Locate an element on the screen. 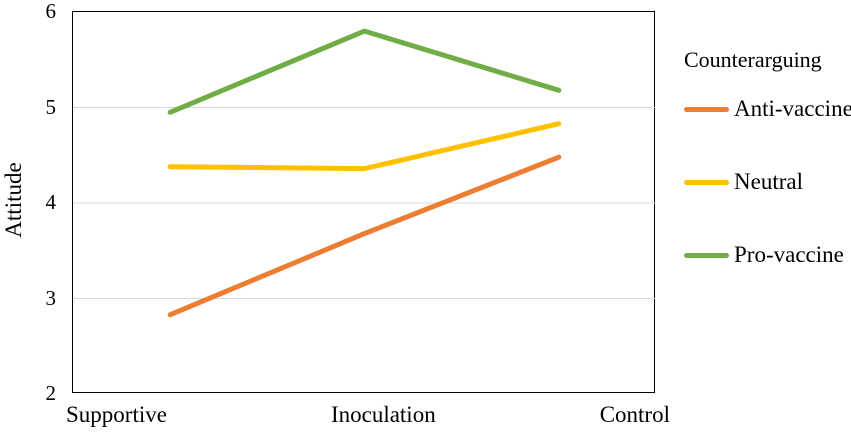  legend-item-anti-vaccine: Anti-vaccine is located at coordinates (767, 109).